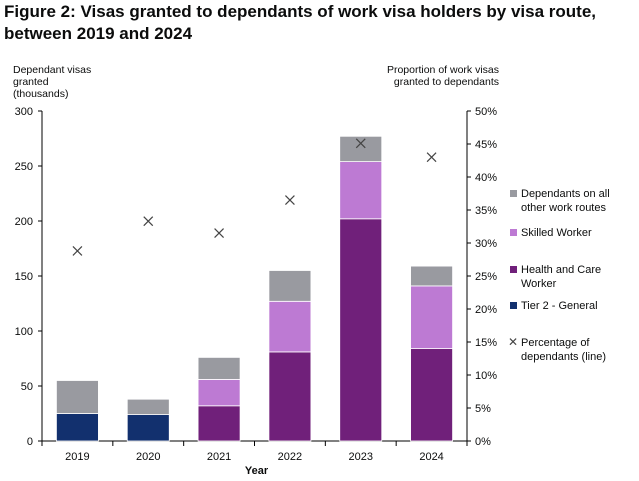 Image resolution: width=639 pixels, height=481 pixels. Describe the element at coordinates (486, 376) in the screenshot. I see `y2-tick-label: 10%` at that location.